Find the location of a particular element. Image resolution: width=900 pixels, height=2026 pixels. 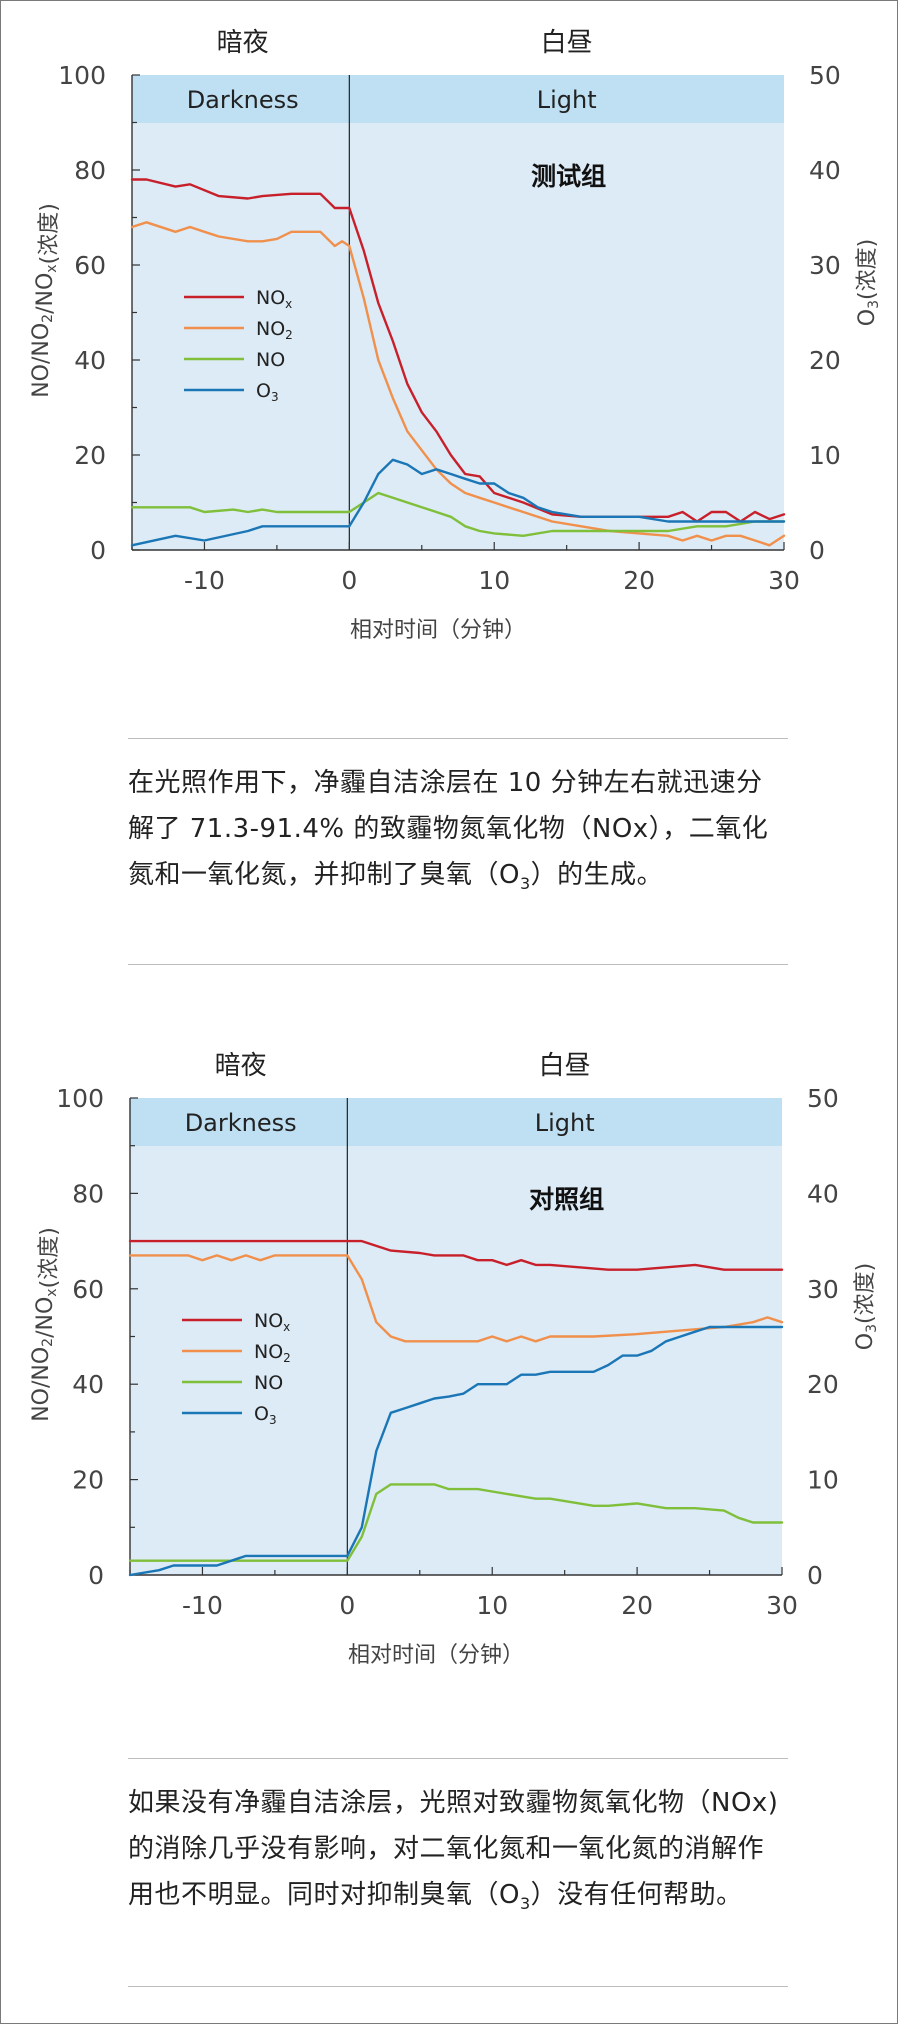

group-label: 测试组 is located at coordinates (568, 176).